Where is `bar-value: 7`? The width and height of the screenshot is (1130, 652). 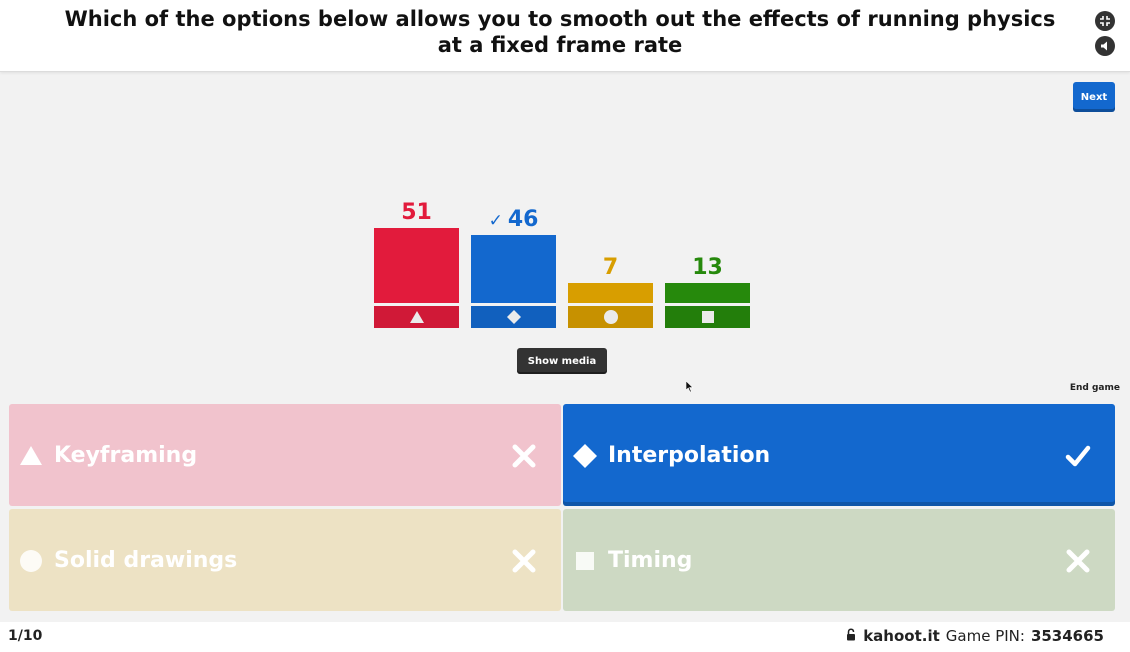
bar-value: 7 is located at coordinates (610, 267).